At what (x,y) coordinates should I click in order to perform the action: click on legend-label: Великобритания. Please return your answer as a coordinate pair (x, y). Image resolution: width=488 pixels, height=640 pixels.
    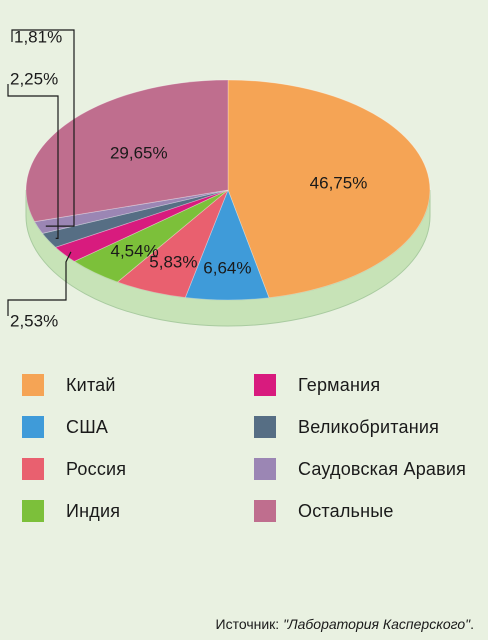
    Looking at the image, I should click on (369, 426).